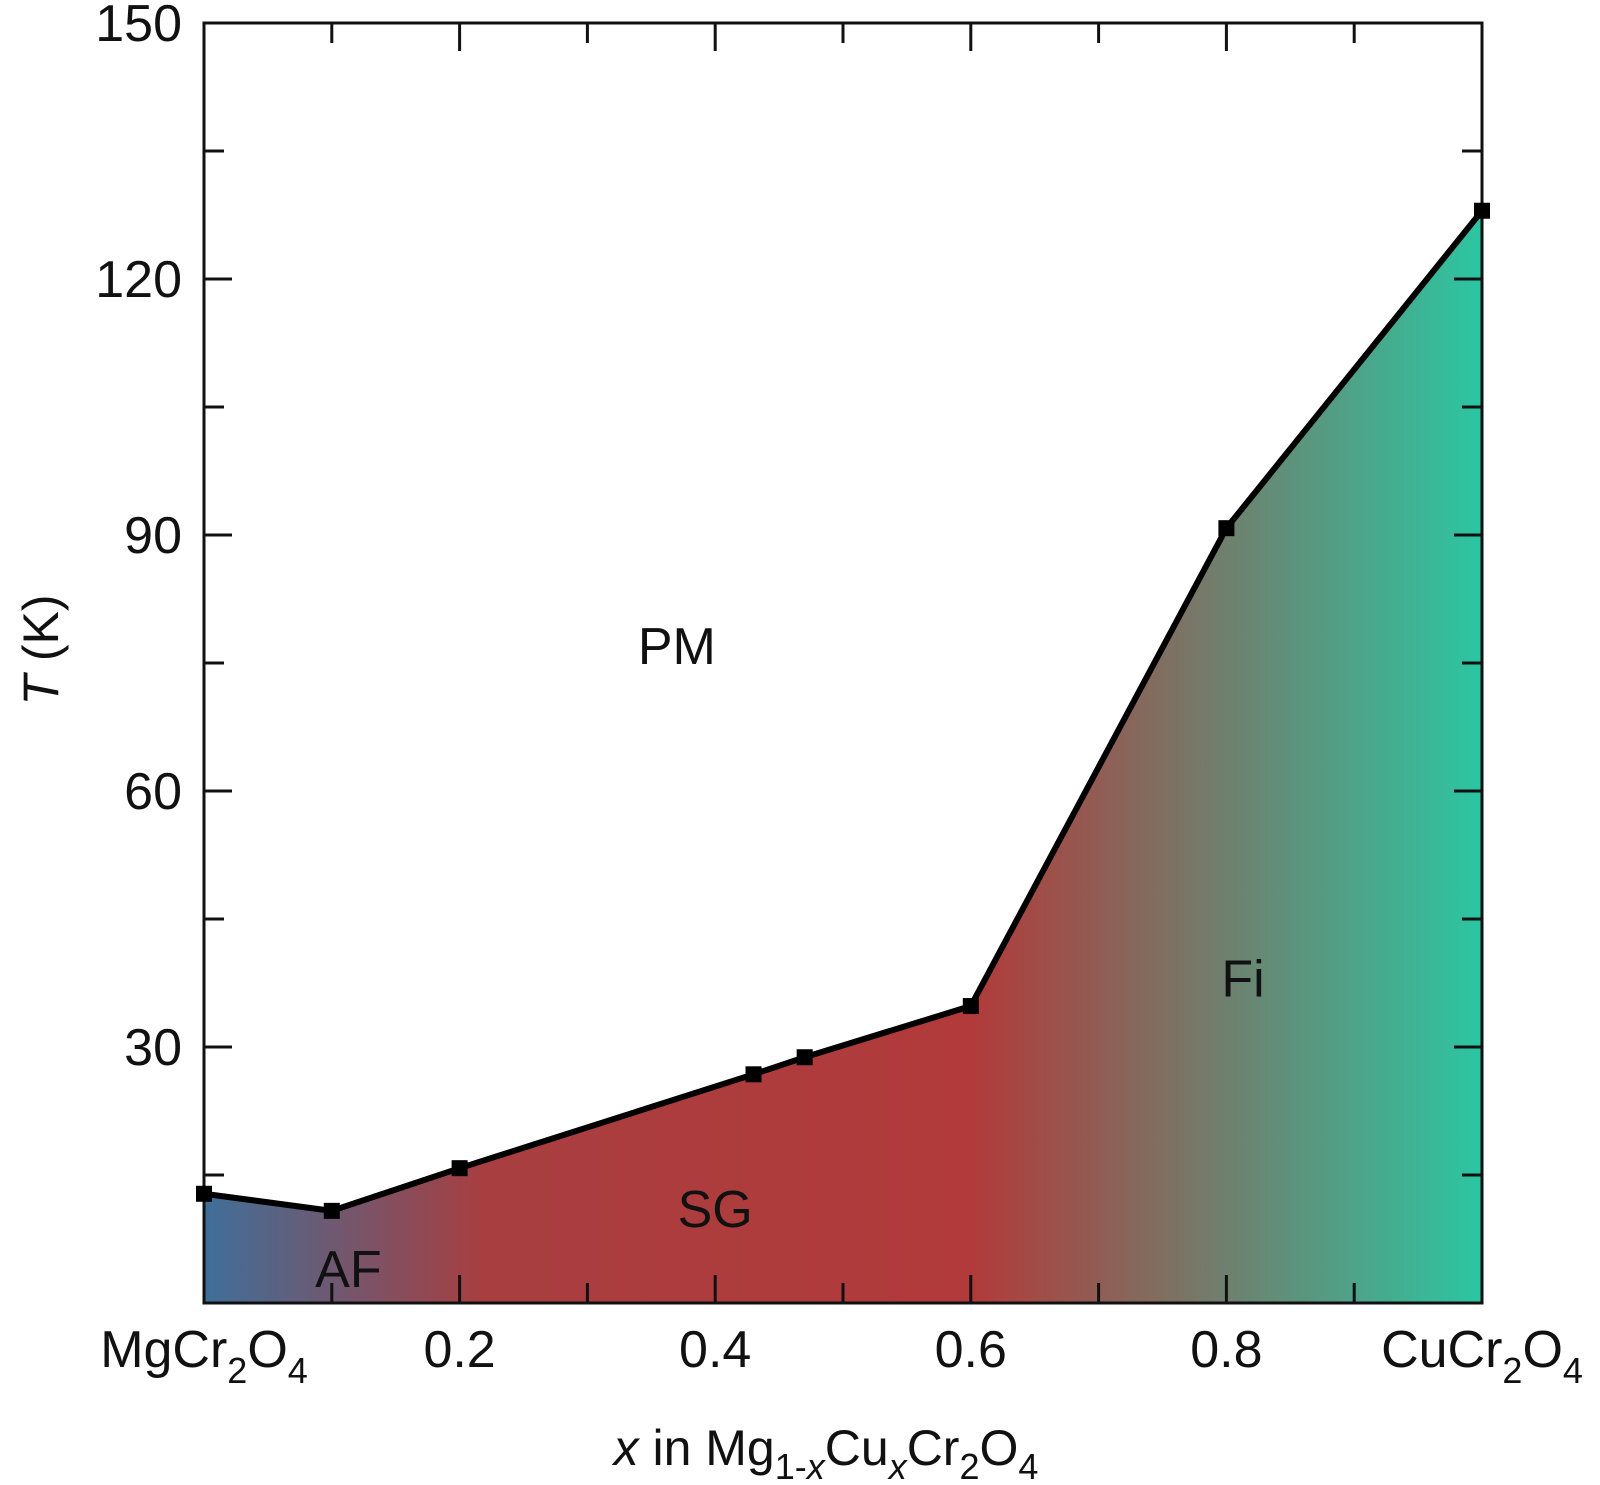 This screenshot has height=1485, width=1600. What do you see at coordinates (138, 280) in the screenshot?
I see `y-tick-label: 120` at bounding box center [138, 280].